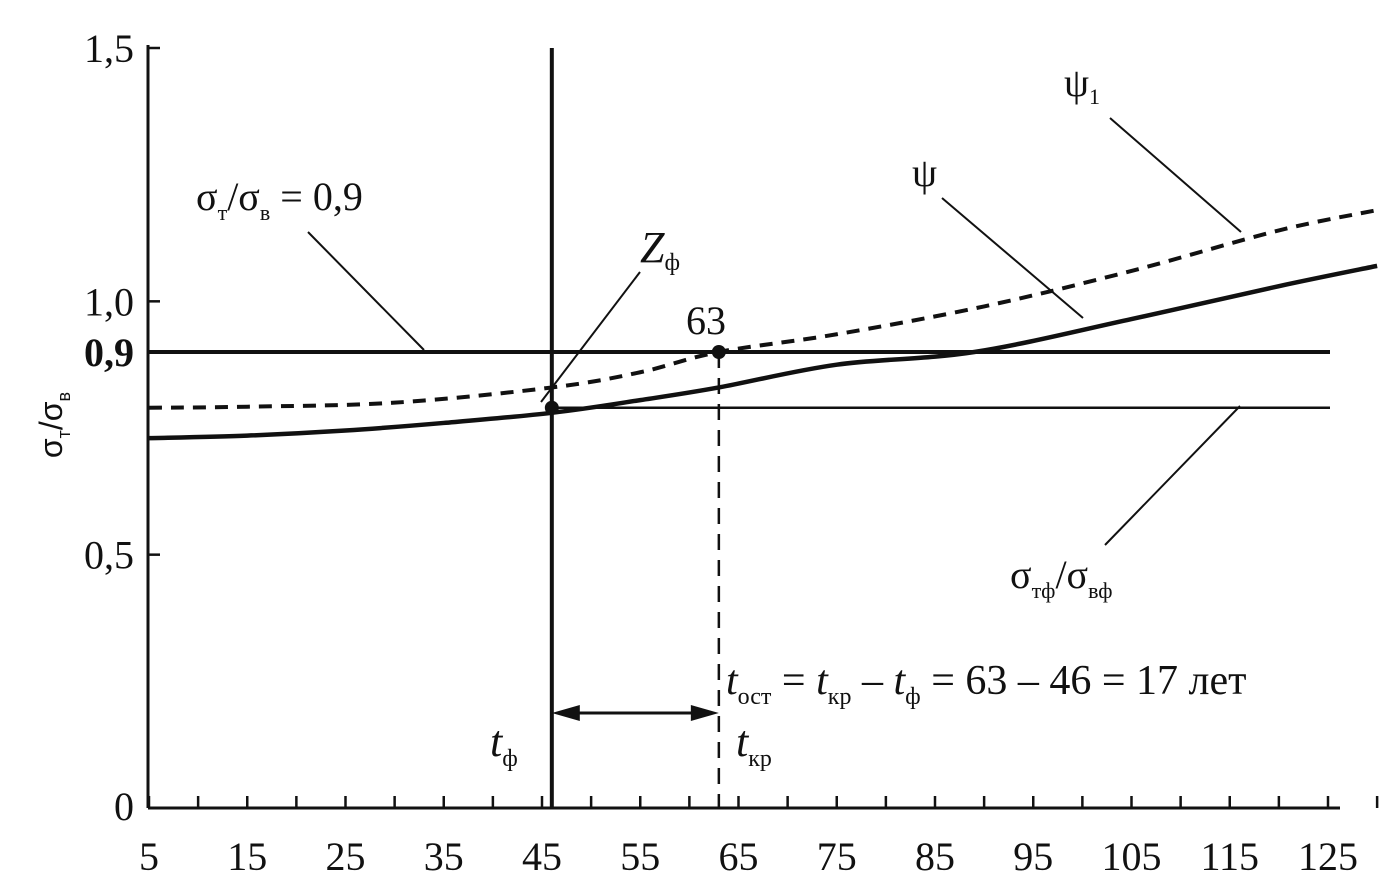  I want to click on y-tick-label: 1,0, so click(109, 301).